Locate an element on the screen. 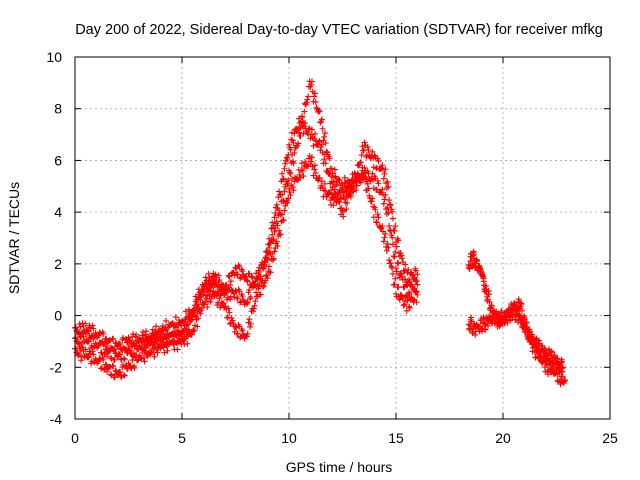  y-tick-label: 2 is located at coordinates (58, 264).